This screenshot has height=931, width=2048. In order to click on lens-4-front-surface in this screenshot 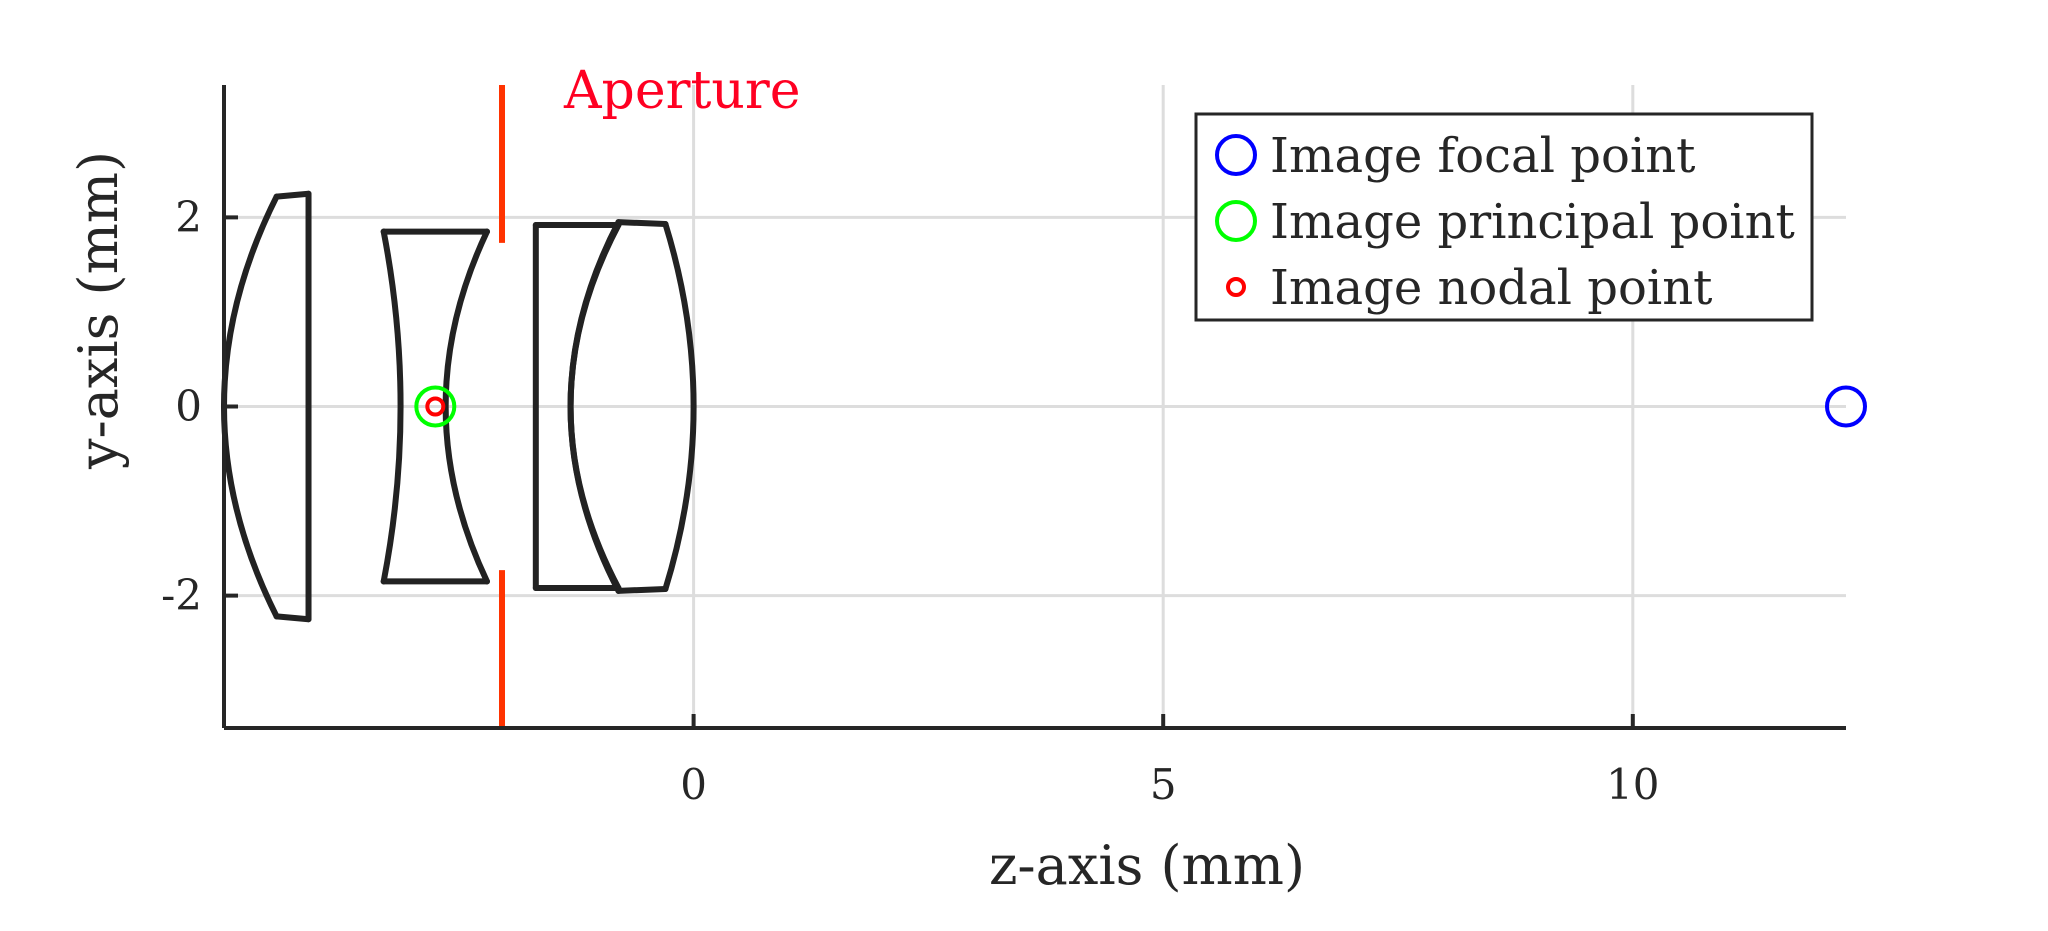, I will do `click(594, 406)`.